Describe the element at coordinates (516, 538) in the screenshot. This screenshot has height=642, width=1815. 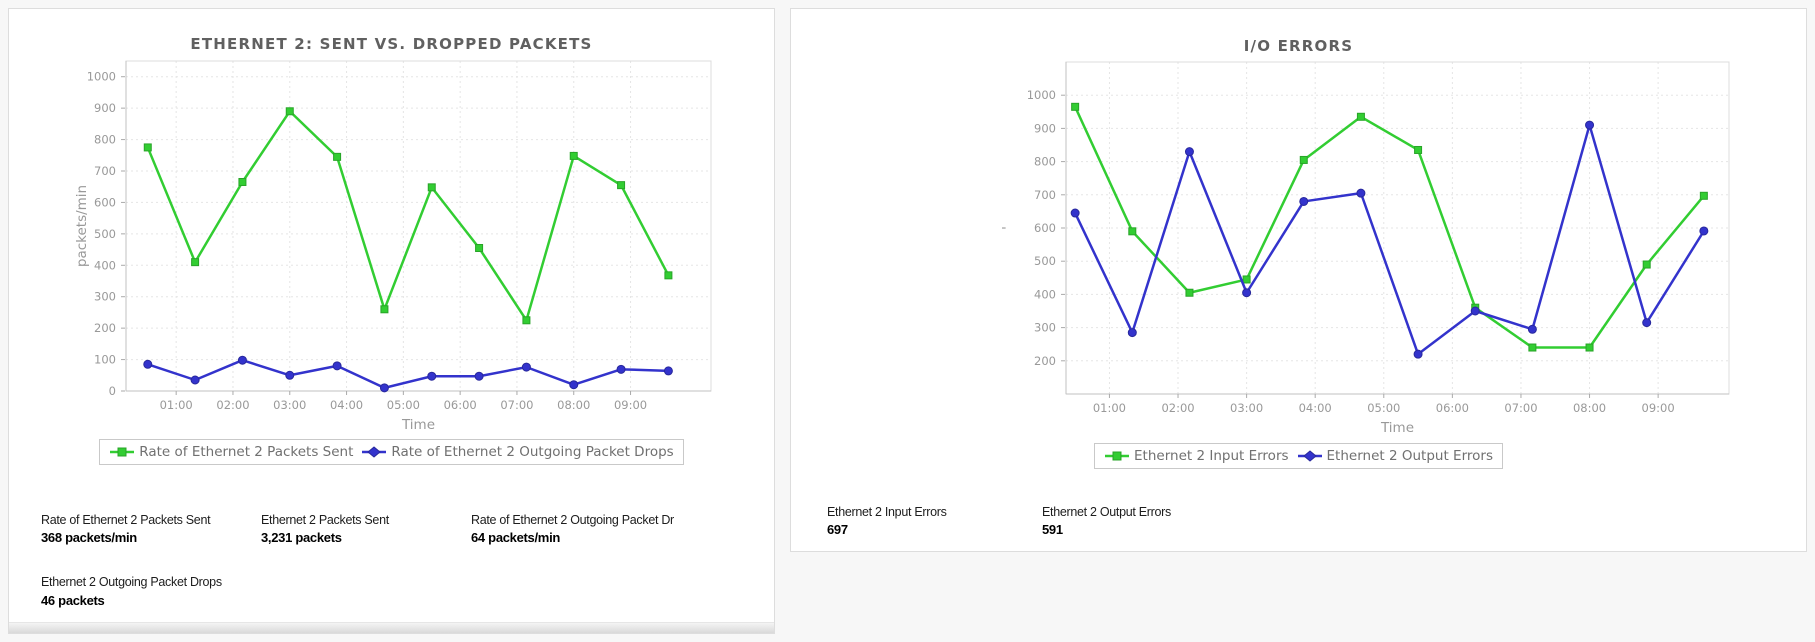
I see `stat-value: 64 packets/min` at that location.